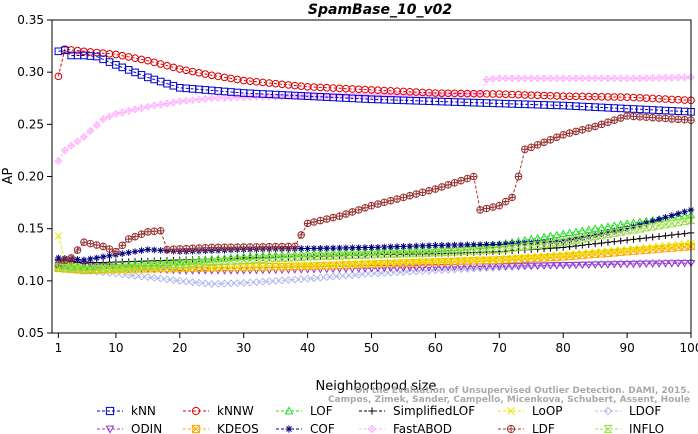 This screenshot has width=698, height=434. Describe the element at coordinates (179, 348) in the screenshot. I see `x-tick-label: 20` at that location.